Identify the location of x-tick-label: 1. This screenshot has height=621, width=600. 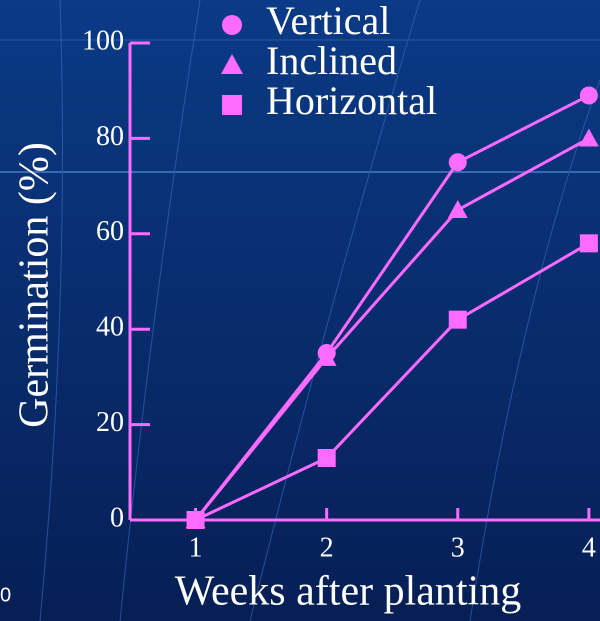
(196, 547).